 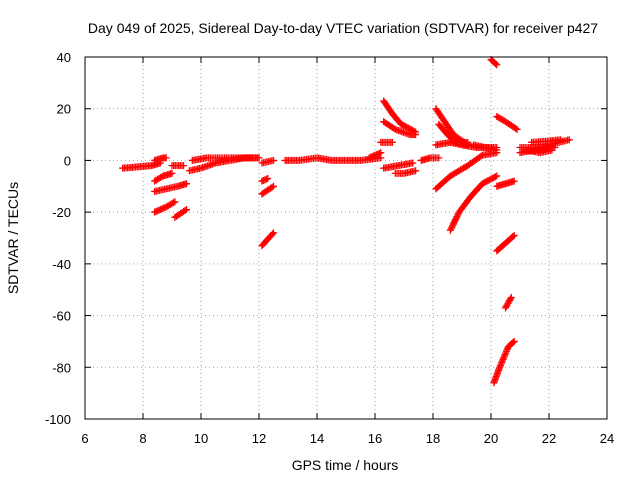 I want to click on x-tick-labels: 6 8 10 12 14 16 18 20 22 24, so click(x=347, y=438).